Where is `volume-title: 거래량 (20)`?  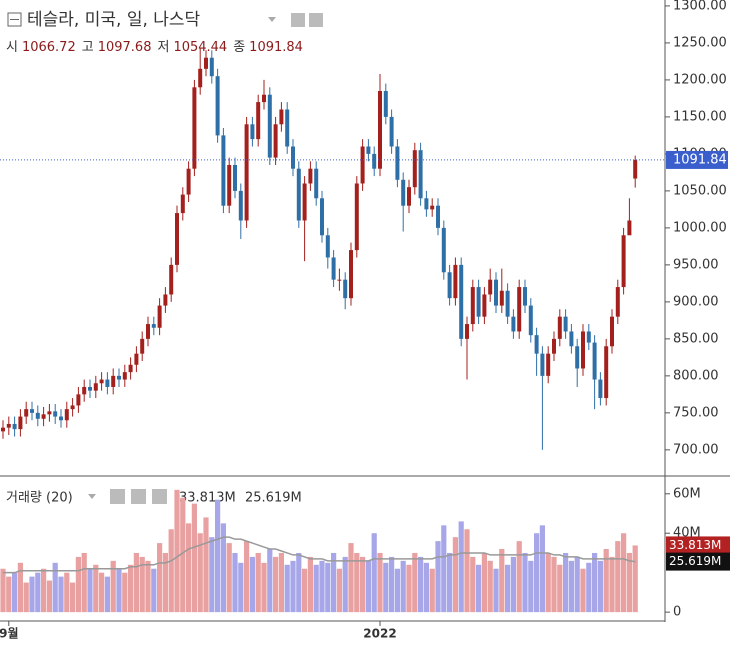
volume-title: 거래량 (20) is located at coordinates (39, 498).